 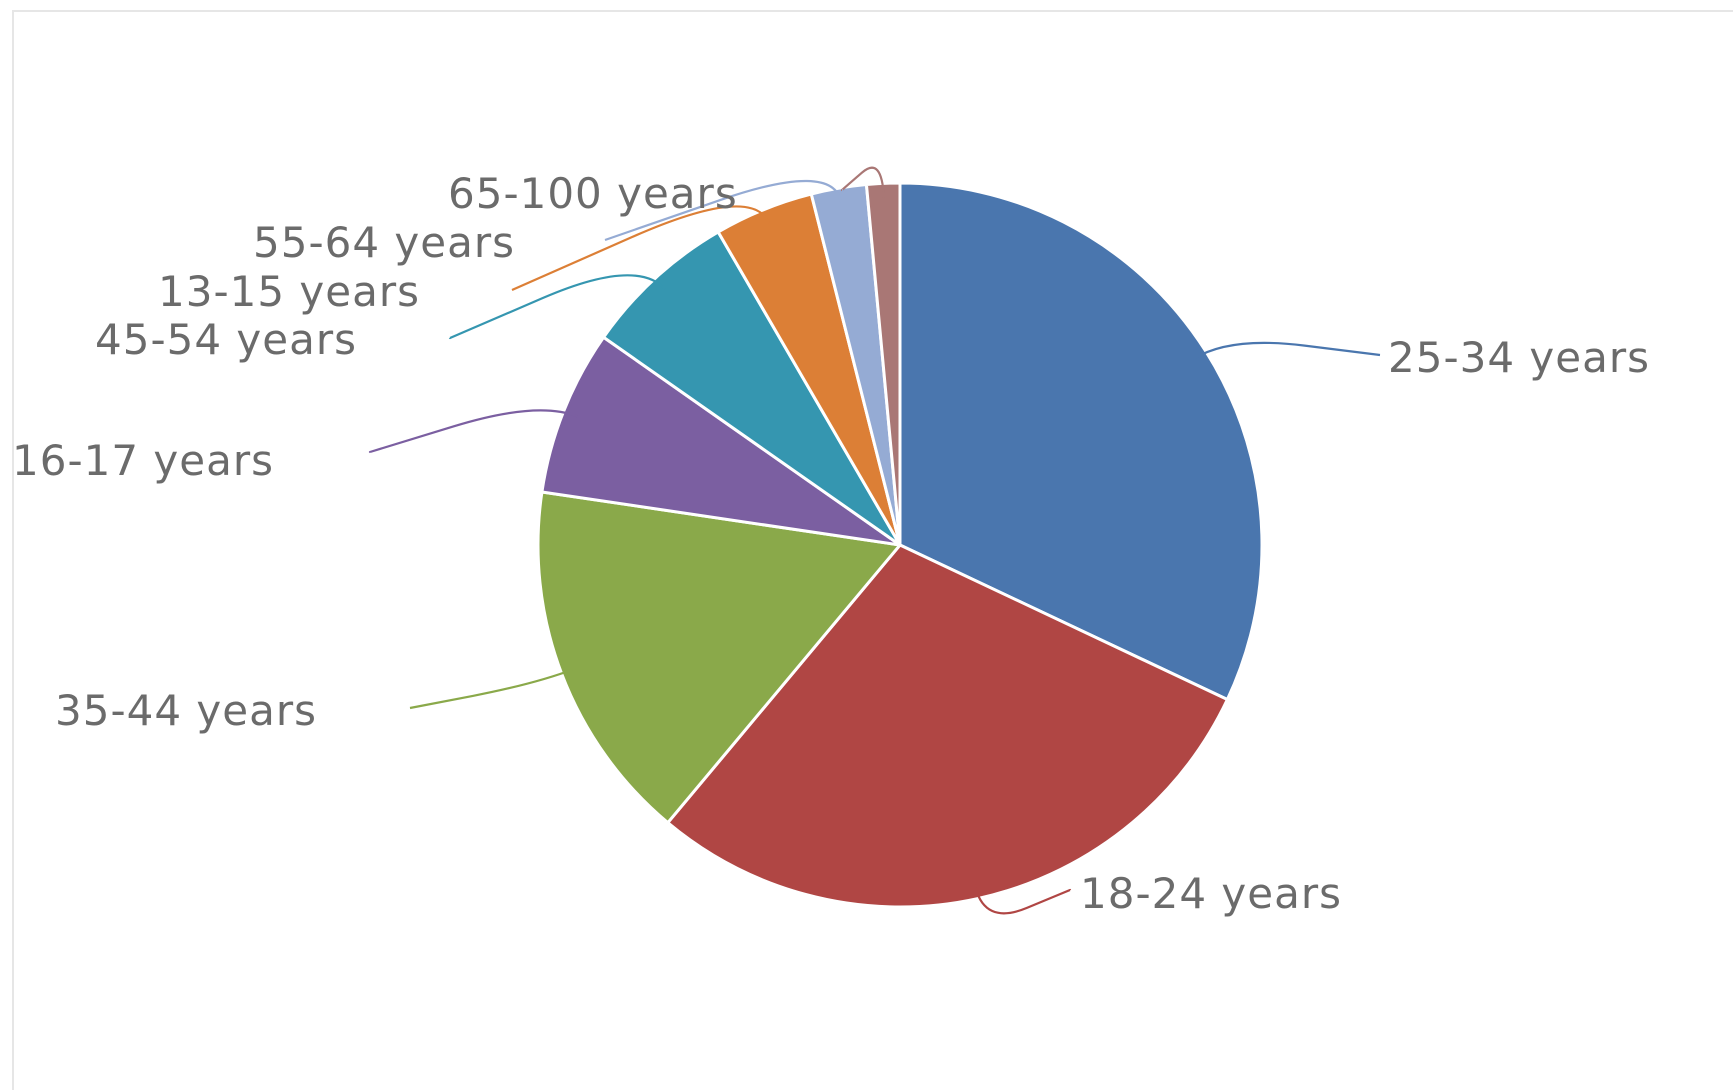 I want to click on slice-label: 16-17 years, so click(x=143, y=460).